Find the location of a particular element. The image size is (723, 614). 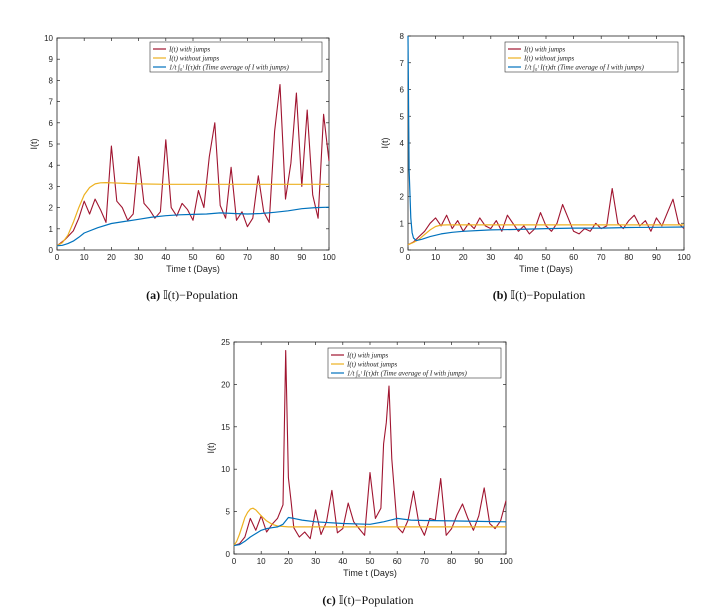

y-tick-label: 25 is located at coordinates (225, 342).